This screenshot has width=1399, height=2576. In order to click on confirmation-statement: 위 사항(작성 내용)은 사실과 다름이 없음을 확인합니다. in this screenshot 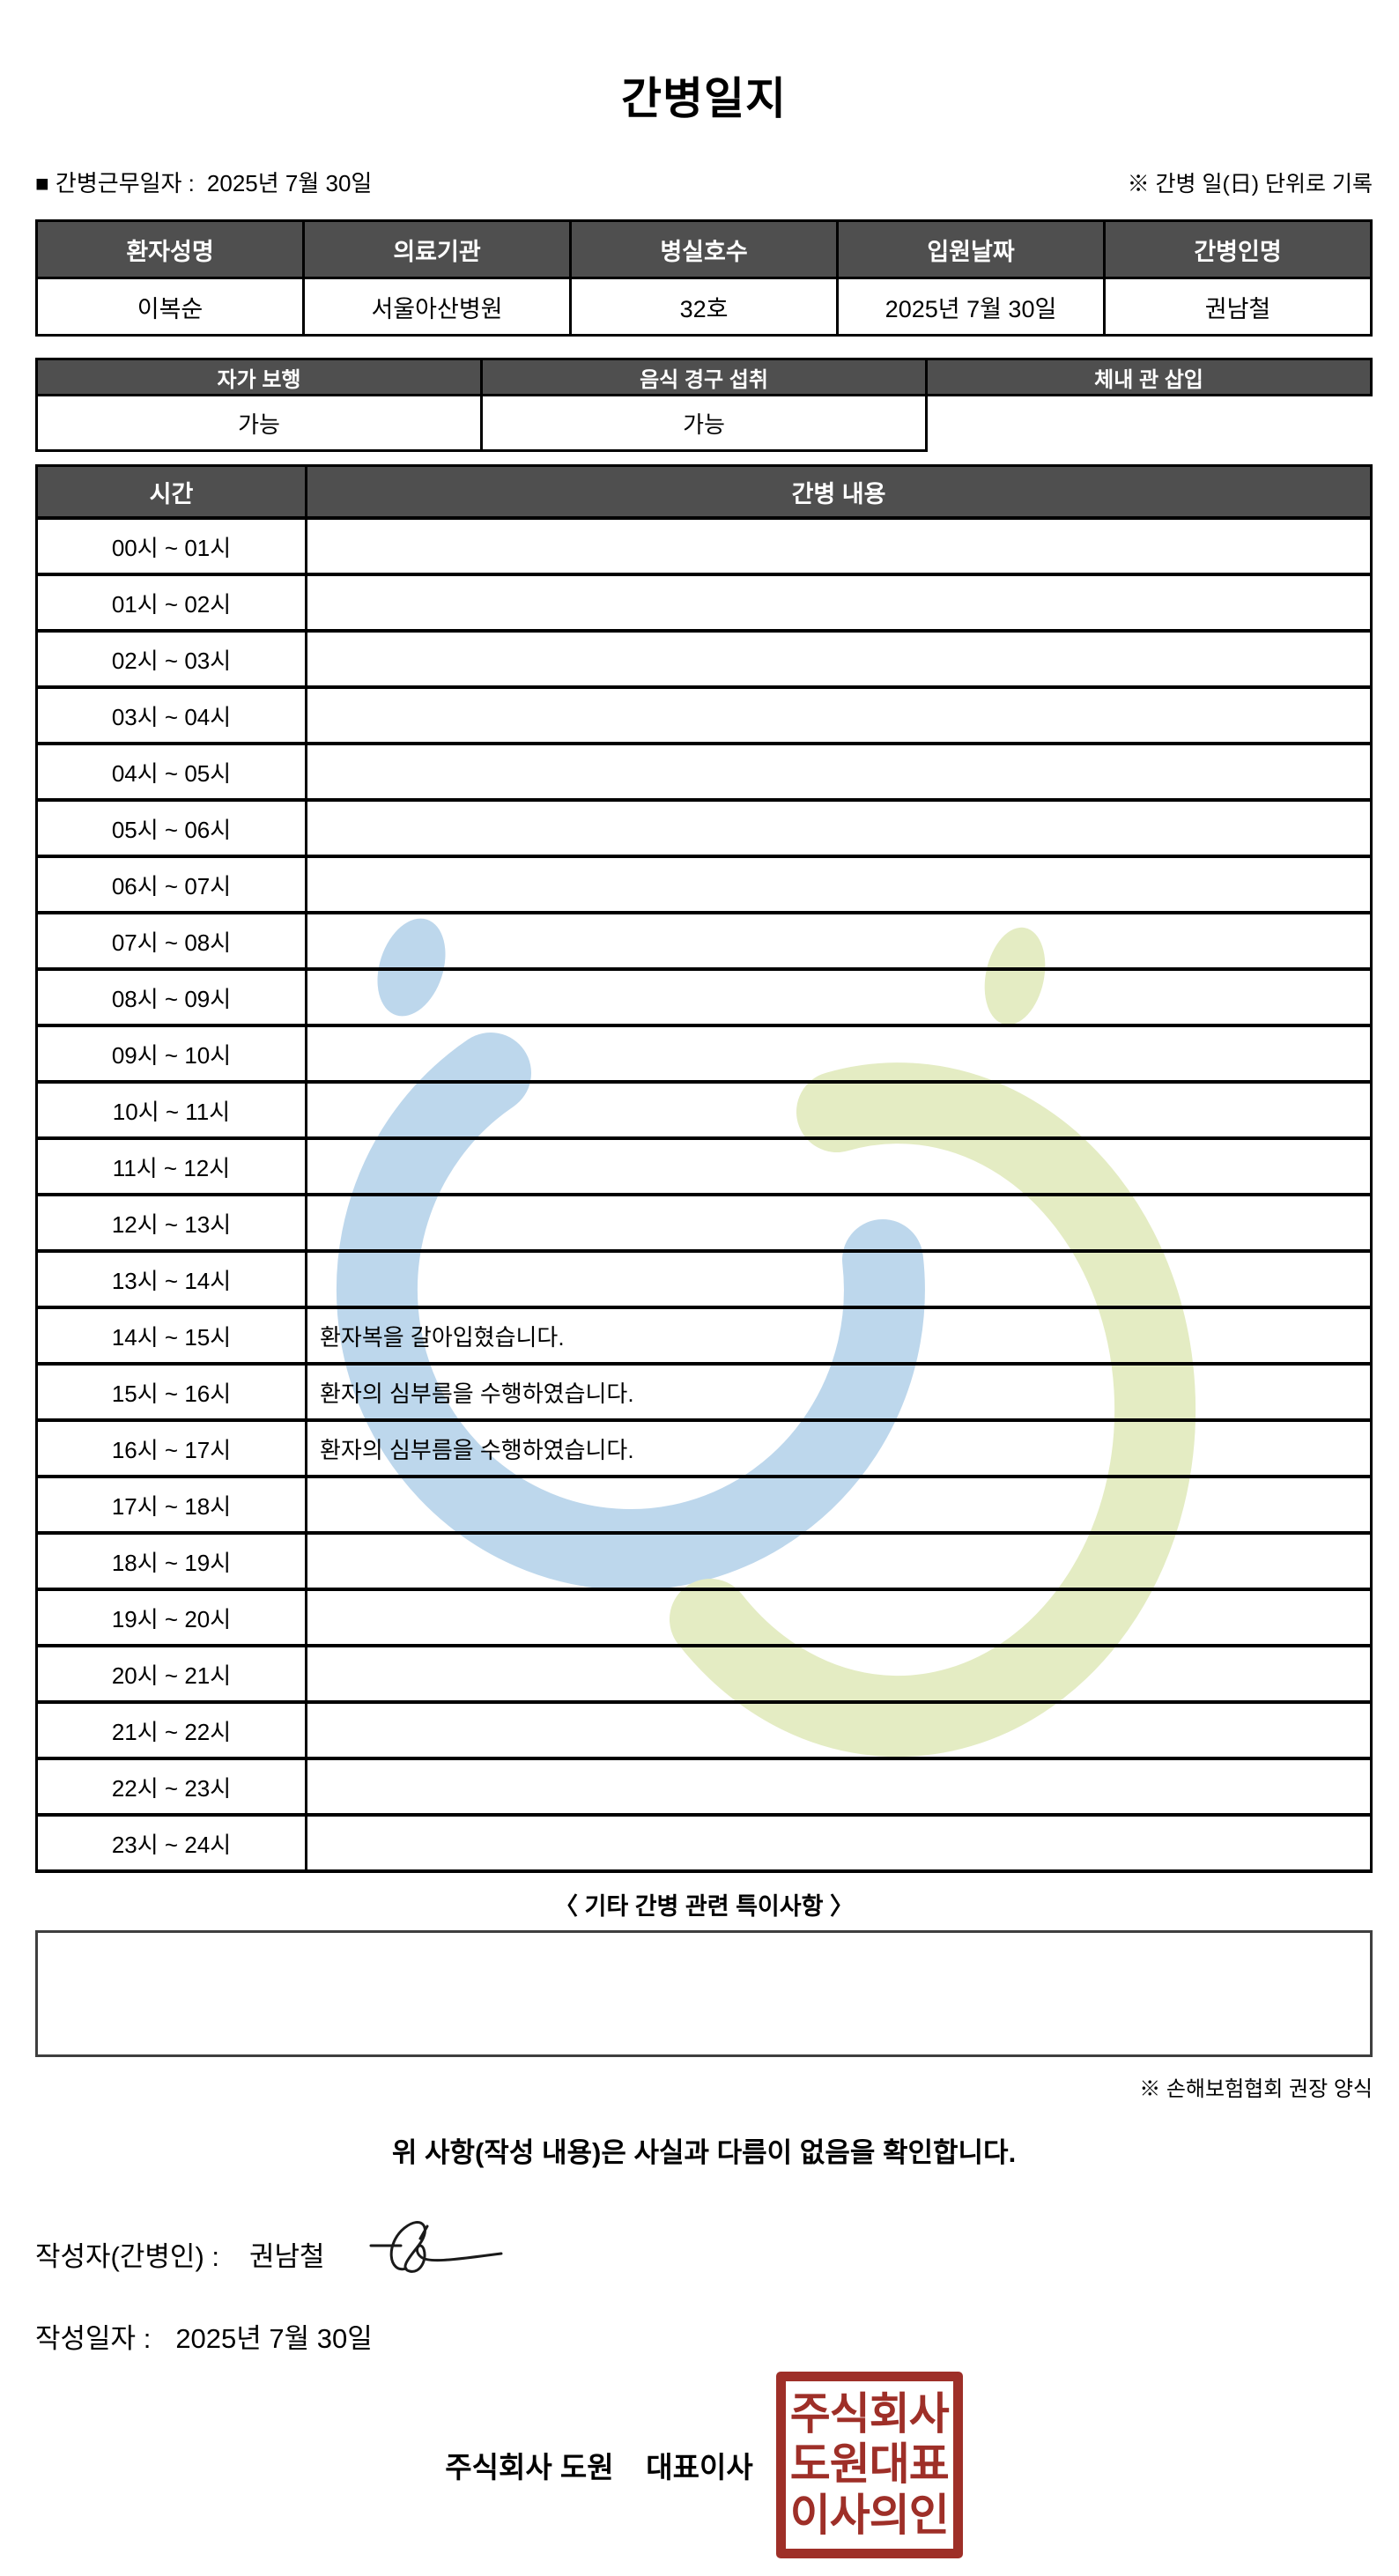, I will do `click(704, 2152)`.